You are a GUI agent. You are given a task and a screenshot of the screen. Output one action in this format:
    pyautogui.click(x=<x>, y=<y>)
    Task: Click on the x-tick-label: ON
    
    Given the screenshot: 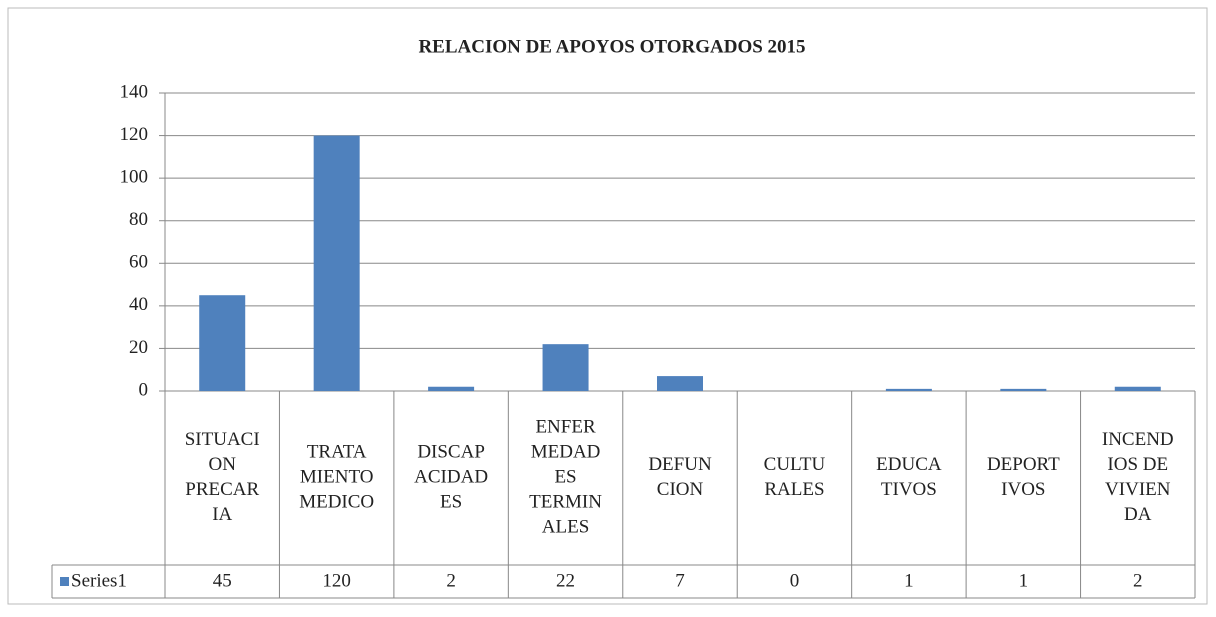 What is the action you would take?
    pyautogui.click(x=222, y=464)
    